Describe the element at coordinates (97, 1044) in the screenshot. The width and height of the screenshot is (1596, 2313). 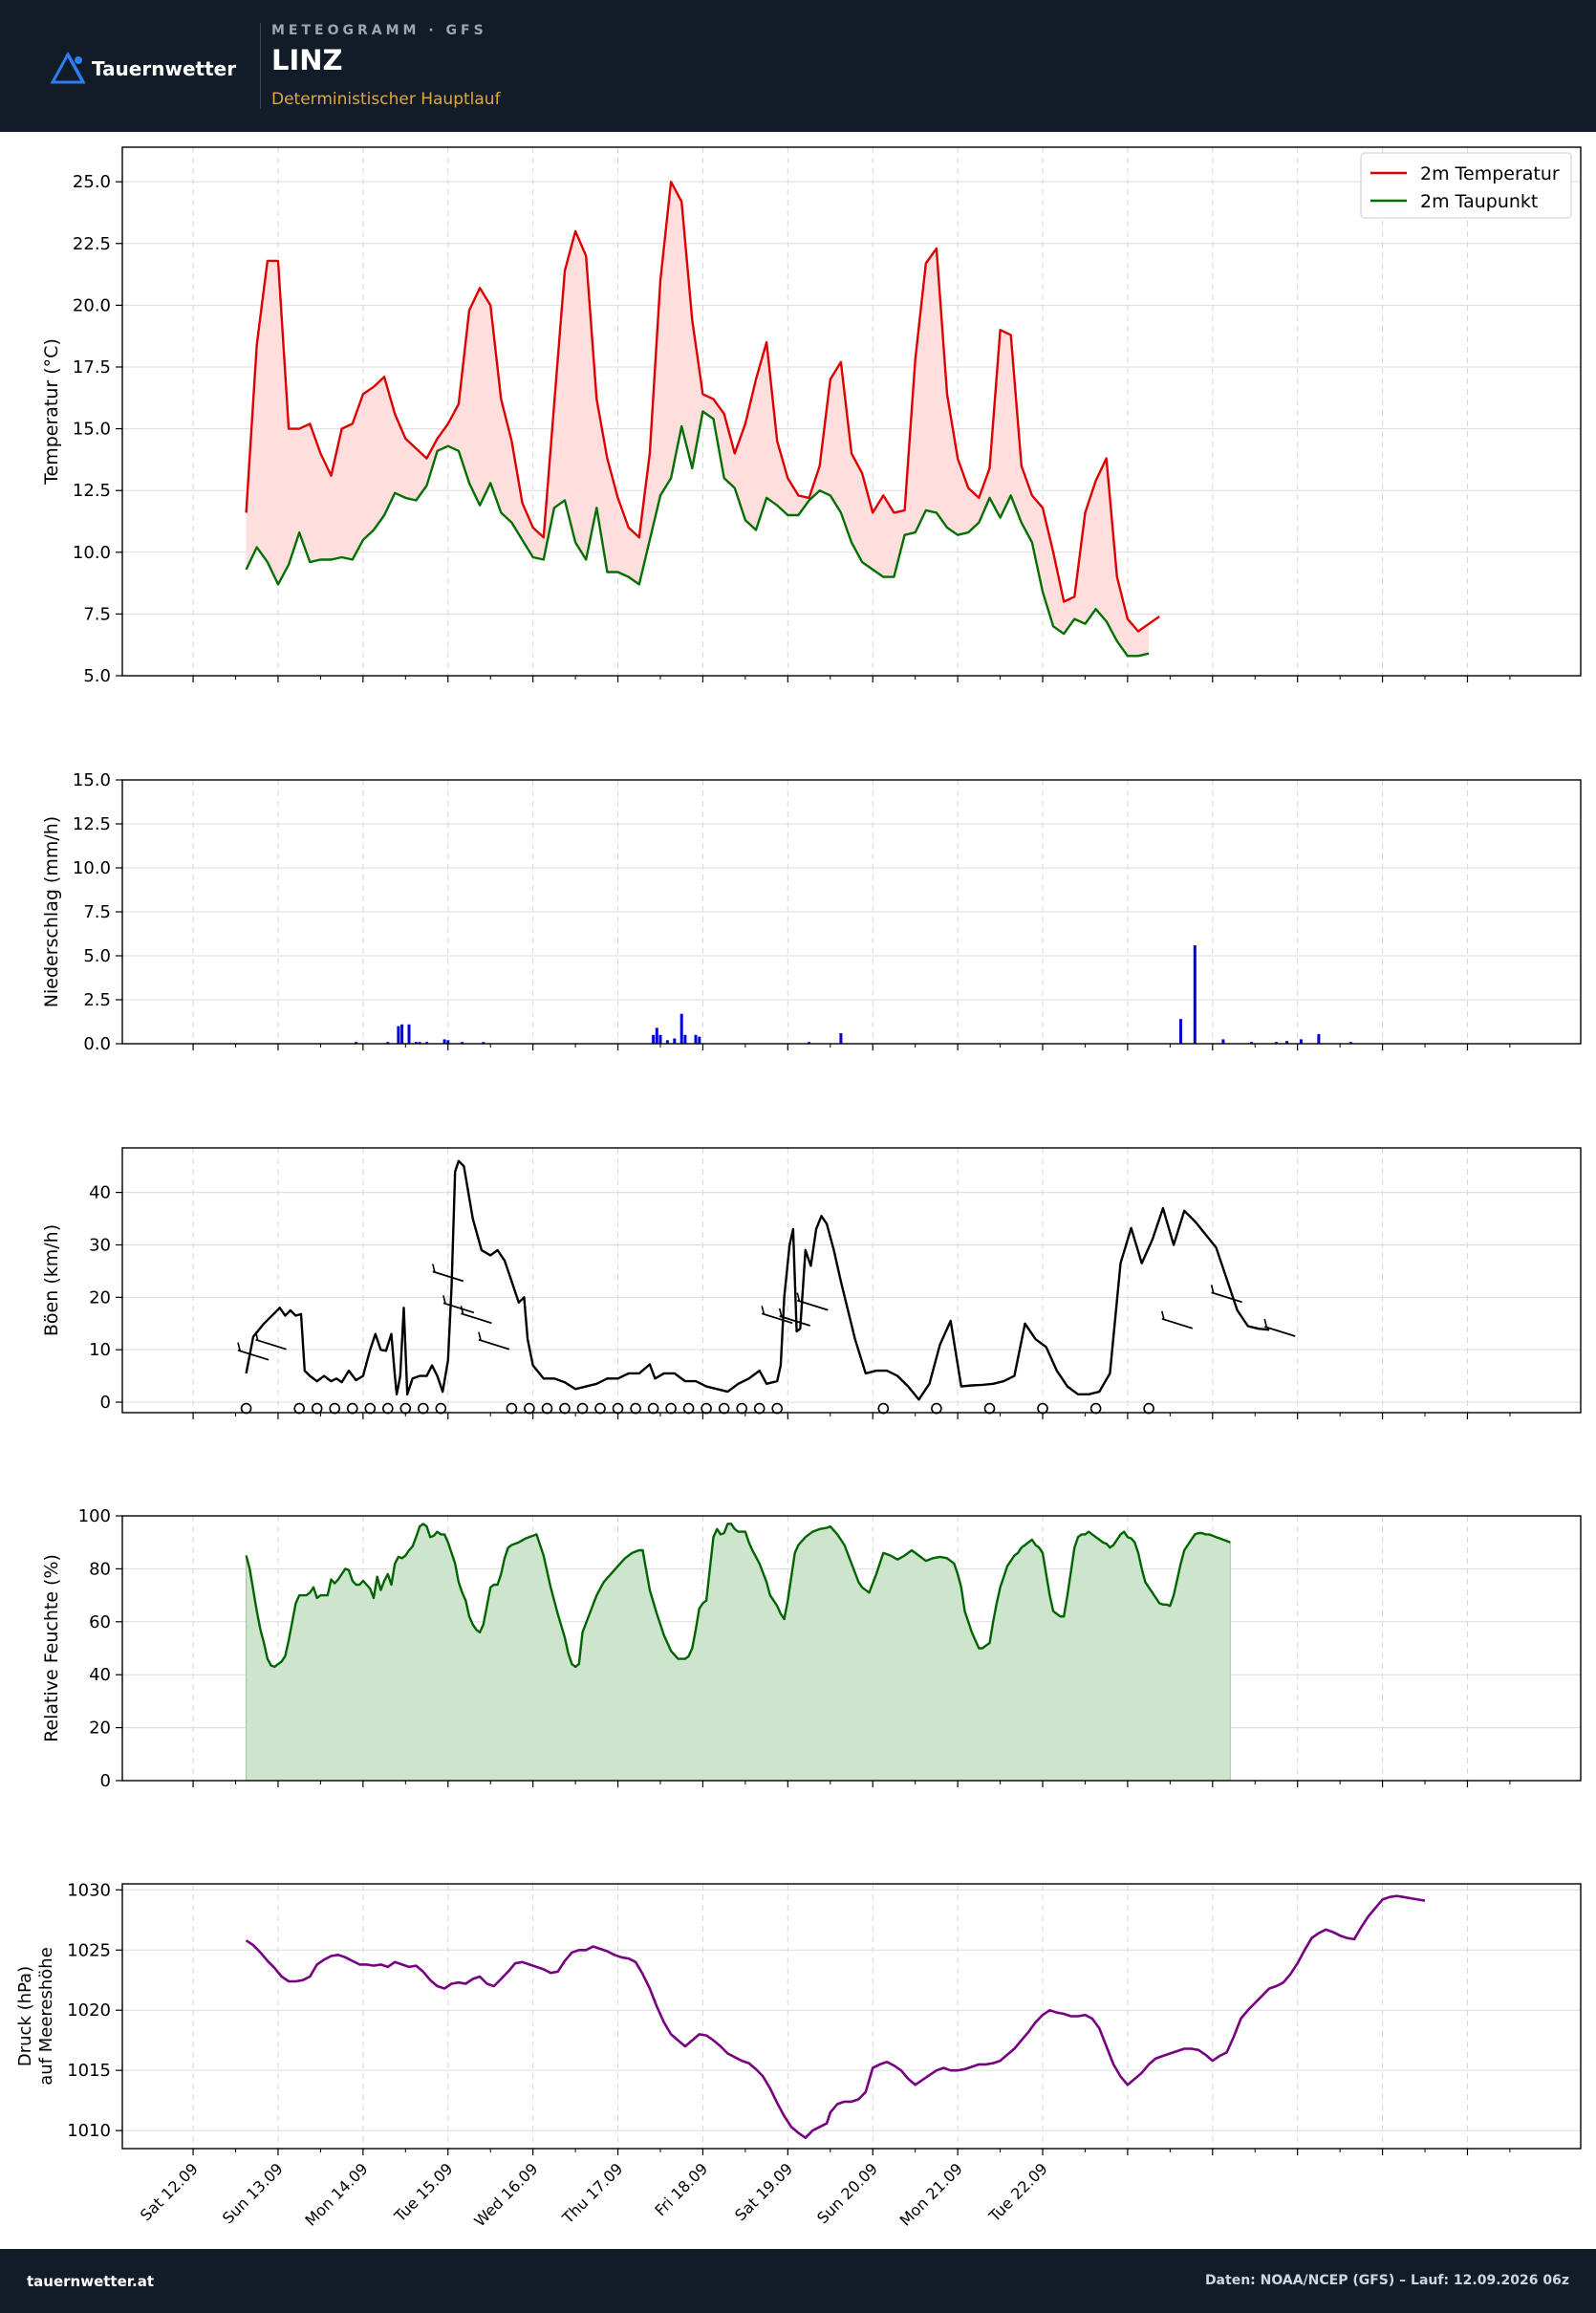
I see `y-tick-label: 0.0` at that location.